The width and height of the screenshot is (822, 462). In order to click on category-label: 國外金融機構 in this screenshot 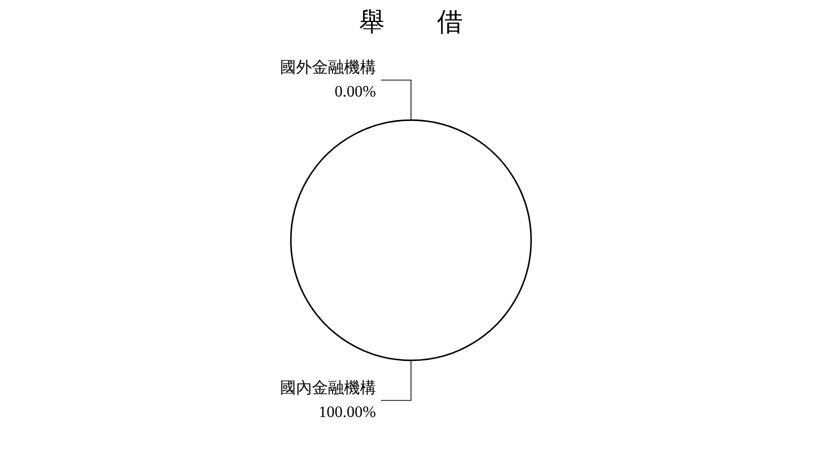, I will do `click(328, 68)`.